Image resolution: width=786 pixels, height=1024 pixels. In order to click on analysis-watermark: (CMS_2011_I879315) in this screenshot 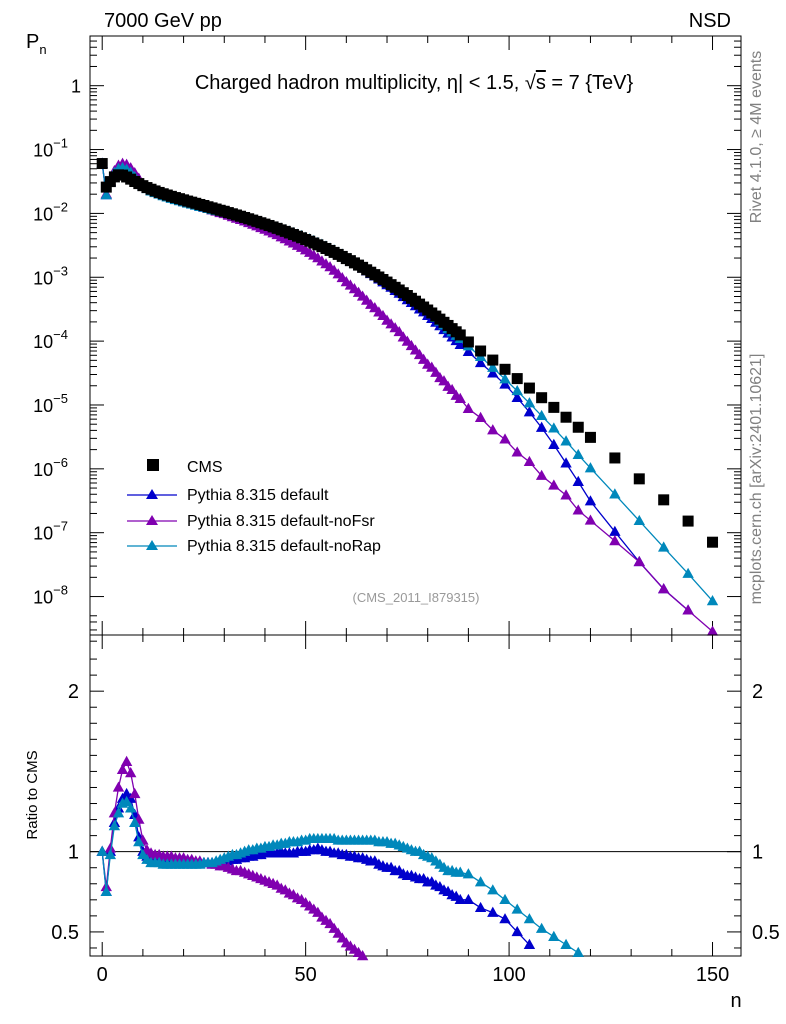, I will do `click(416, 597)`.